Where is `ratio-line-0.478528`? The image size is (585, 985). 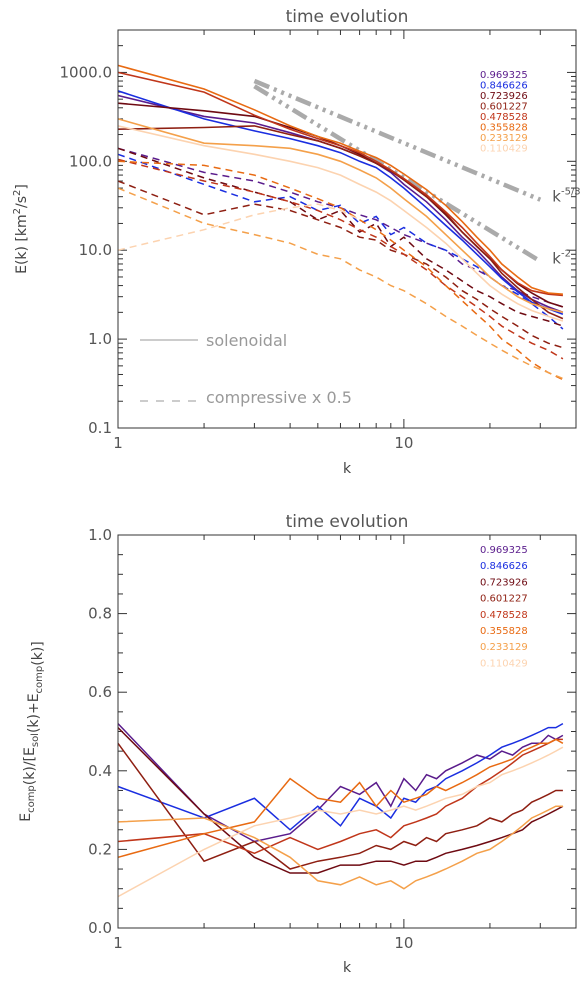 ratio-line-0.478528 is located at coordinates (340, 796).